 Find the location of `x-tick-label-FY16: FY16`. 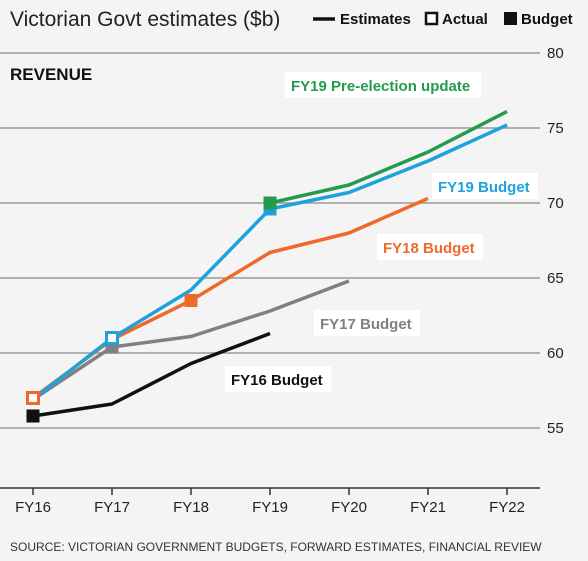

x-tick-label-FY16: FY16 is located at coordinates (33, 507).